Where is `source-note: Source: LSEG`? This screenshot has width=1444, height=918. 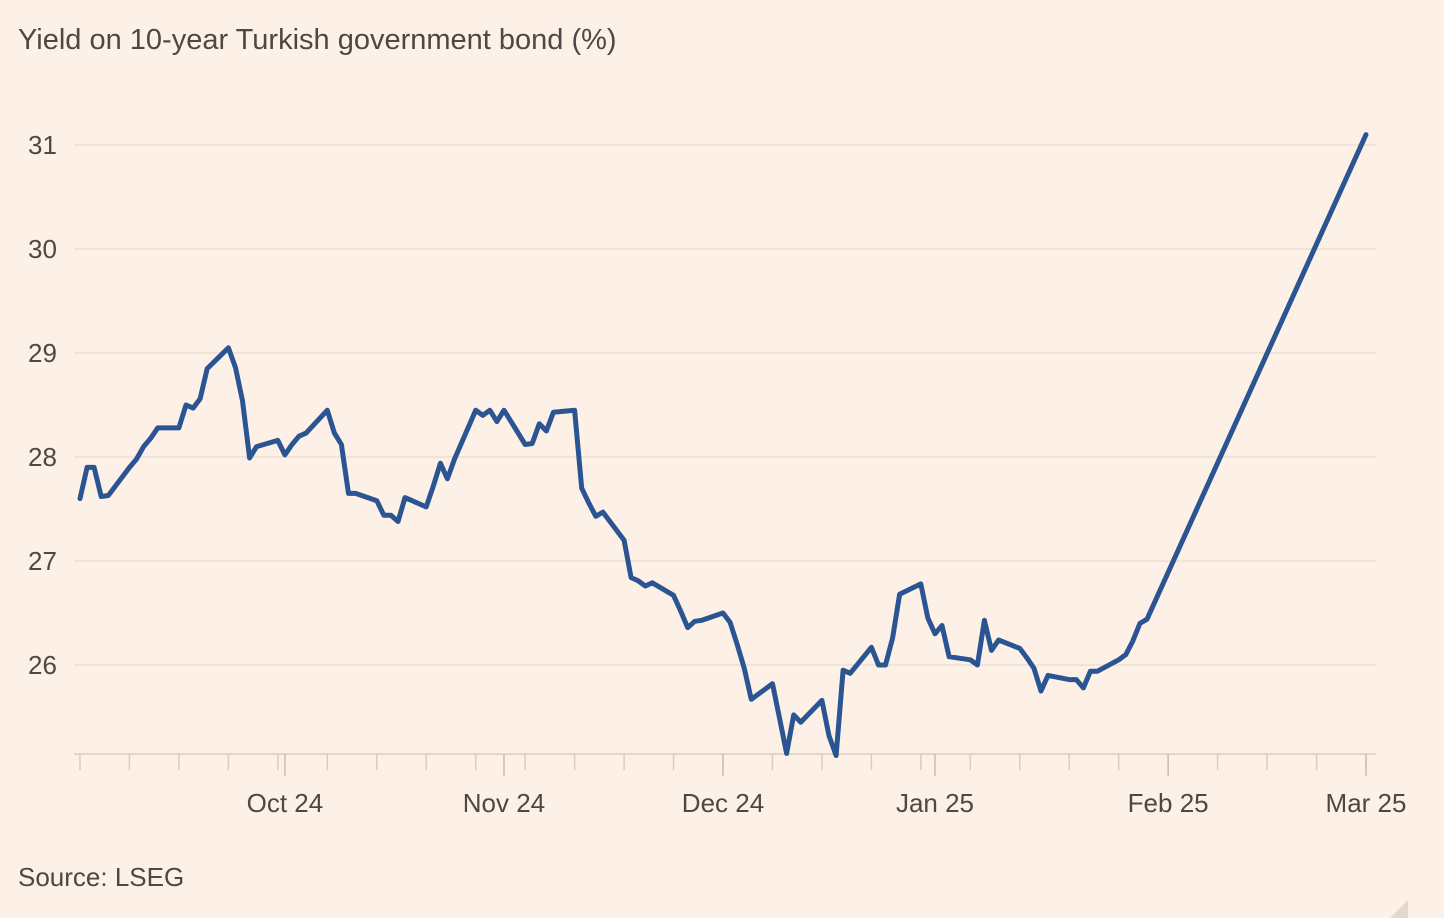 source-note: Source: LSEG is located at coordinates (101, 877).